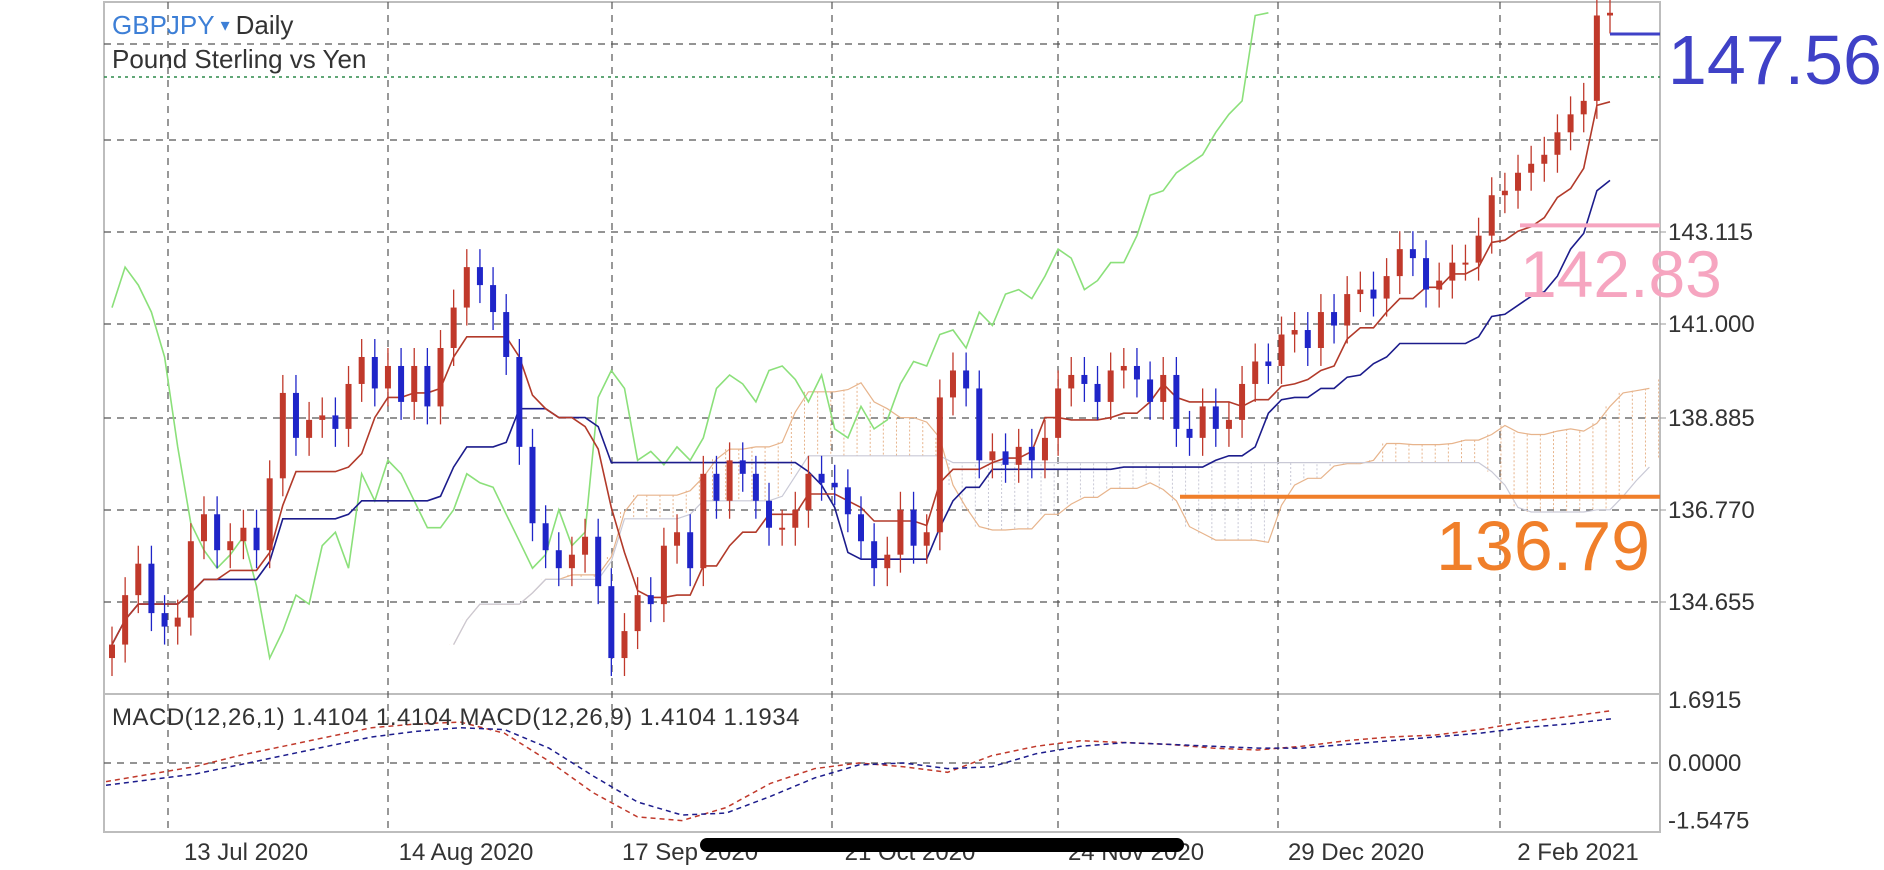  Describe the element at coordinates (1774, 60) in the screenshot. I see `last-price-label: 147.56` at that location.